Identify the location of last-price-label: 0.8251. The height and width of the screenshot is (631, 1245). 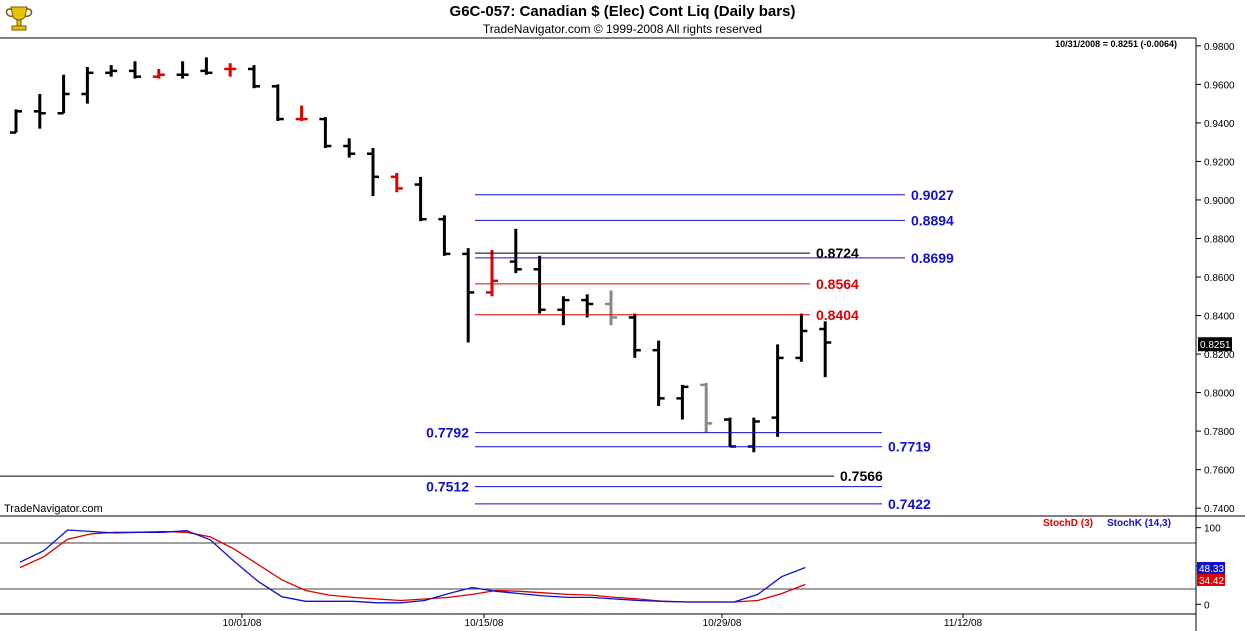
(1215, 345).